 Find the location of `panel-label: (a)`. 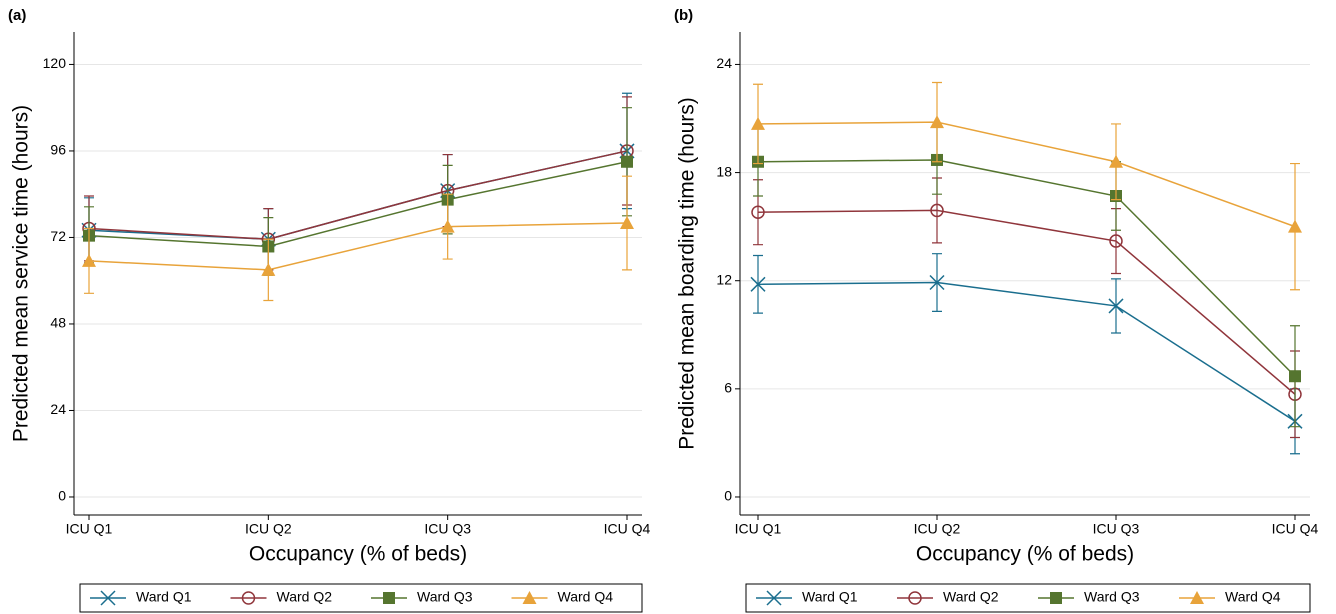

panel-label: (a) is located at coordinates (17, 15).